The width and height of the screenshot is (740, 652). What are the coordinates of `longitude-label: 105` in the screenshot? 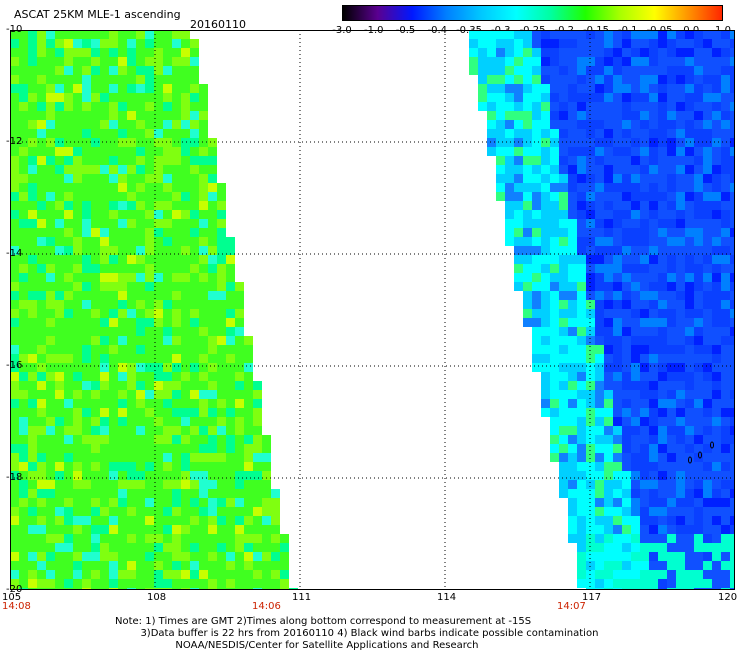 It's located at (12, 597).